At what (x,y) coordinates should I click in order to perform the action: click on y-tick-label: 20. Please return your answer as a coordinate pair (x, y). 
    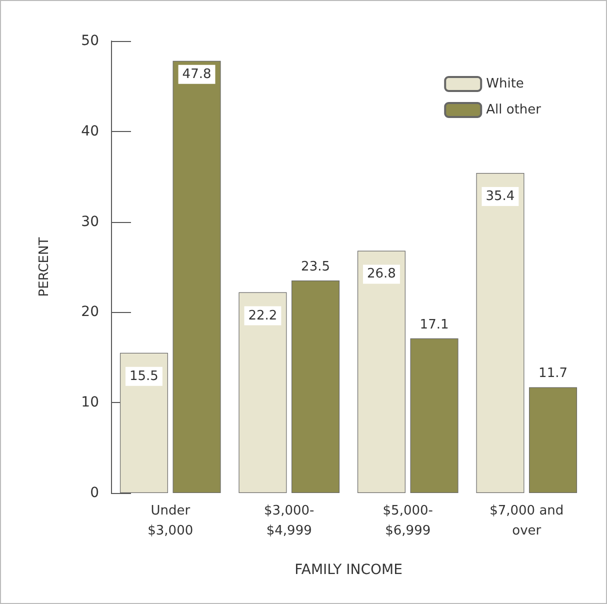
    Looking at the image, I should click on (90, 312).